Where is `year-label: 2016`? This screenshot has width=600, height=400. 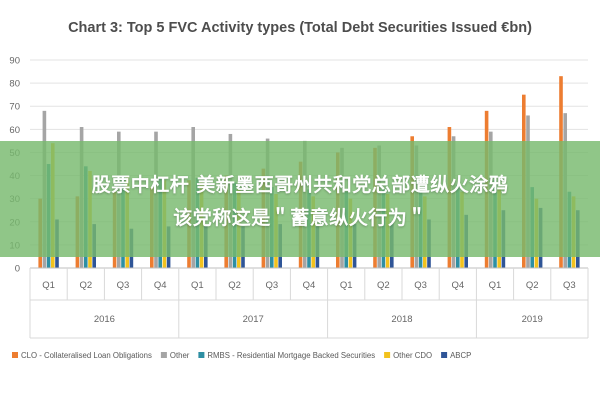 year-label: 2016 is located at coordinates (104, 319).